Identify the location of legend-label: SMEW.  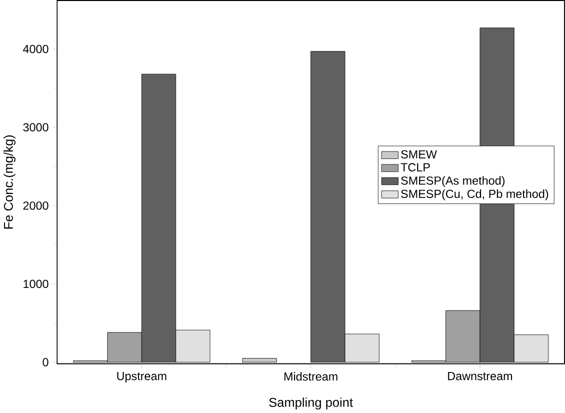
(419, 154).